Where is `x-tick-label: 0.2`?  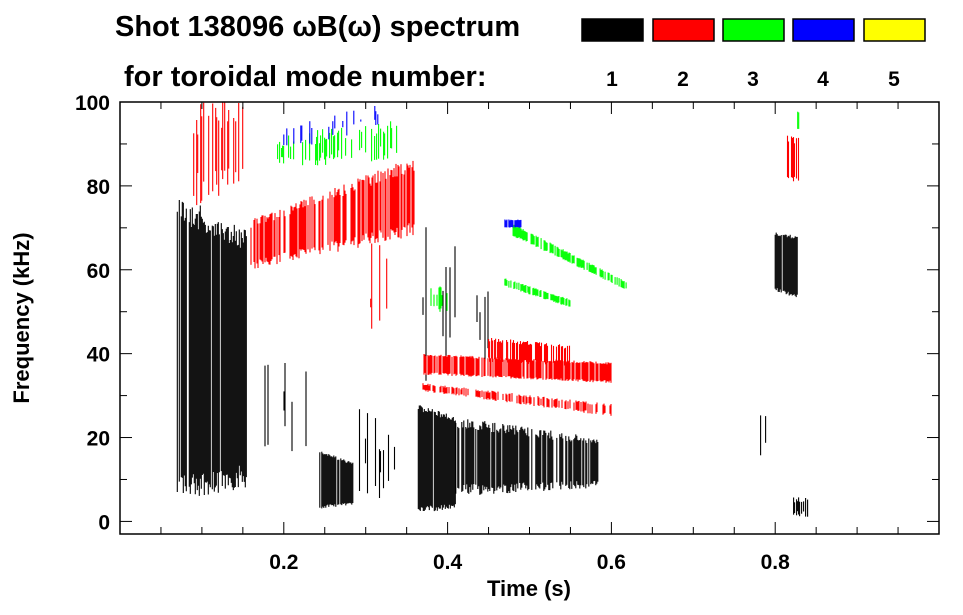 x-tick-label: 0.2 is located at coordinates (283, 562).